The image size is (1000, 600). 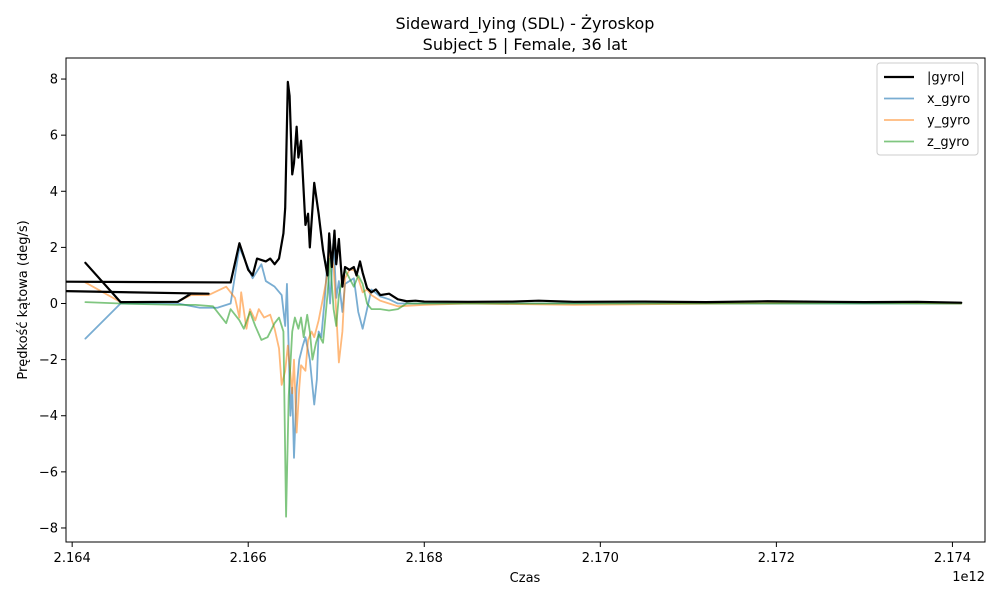 I want to click on x-tick-label: 2.174, so click(x=952, y=558).